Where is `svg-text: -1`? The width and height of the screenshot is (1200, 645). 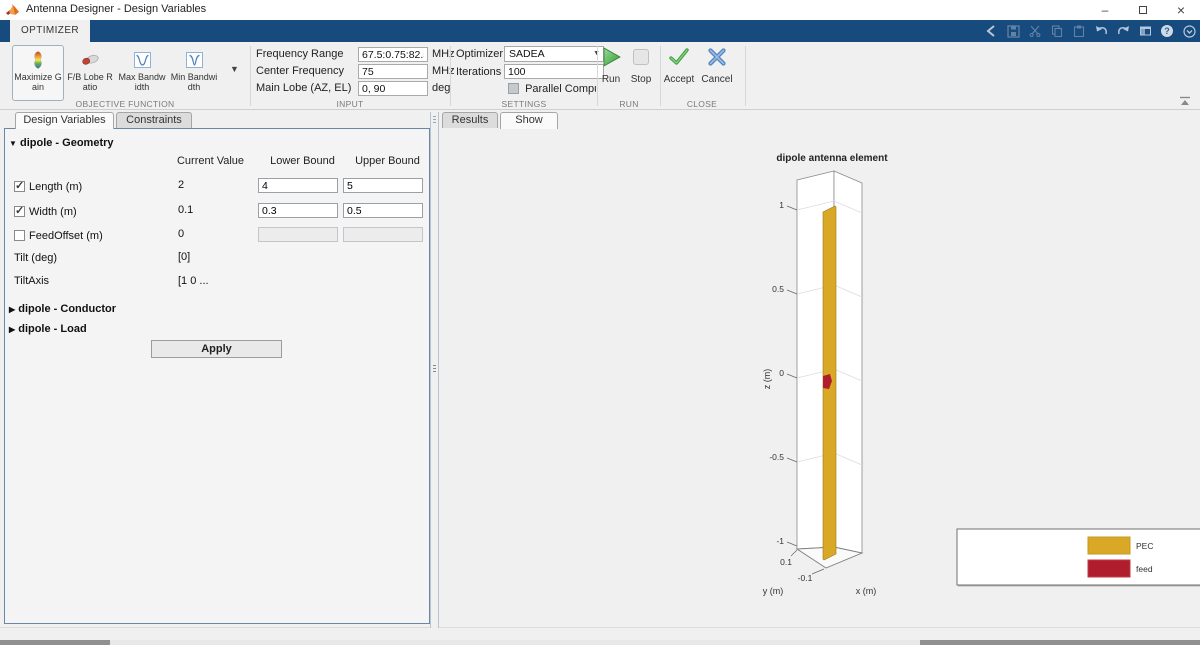
svg-text: -1 is located at coordinates (780, 541).